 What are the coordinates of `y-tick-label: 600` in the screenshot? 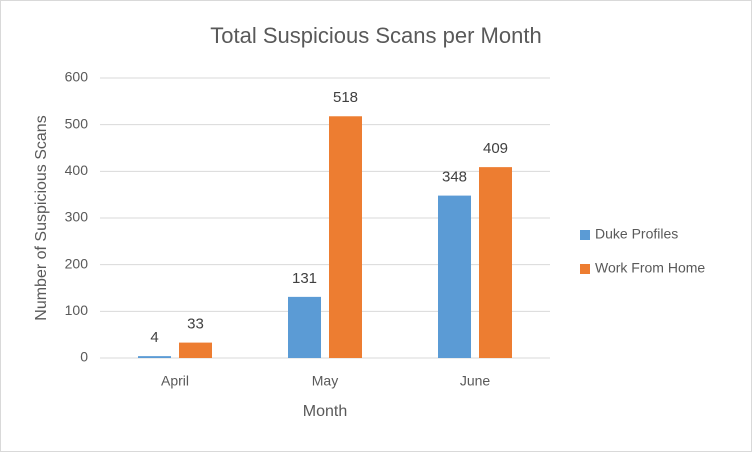 It's located at (77, 77).